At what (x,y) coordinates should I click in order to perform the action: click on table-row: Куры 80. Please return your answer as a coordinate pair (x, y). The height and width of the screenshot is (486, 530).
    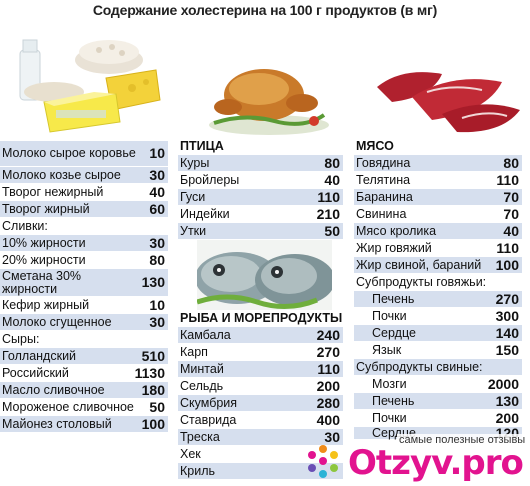
    Looking at the image, I should click on (260, 163).